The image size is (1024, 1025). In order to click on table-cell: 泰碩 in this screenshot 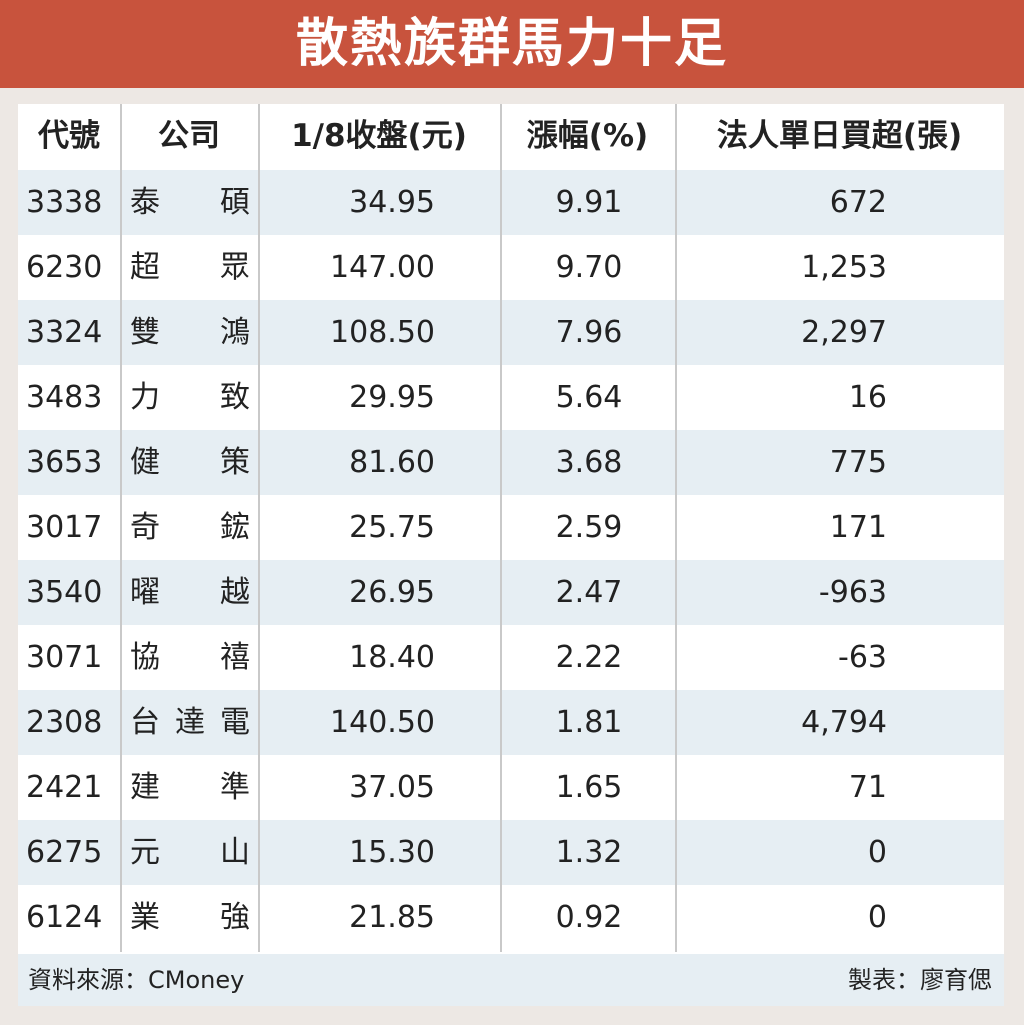, I will do `click(190, 202)`.